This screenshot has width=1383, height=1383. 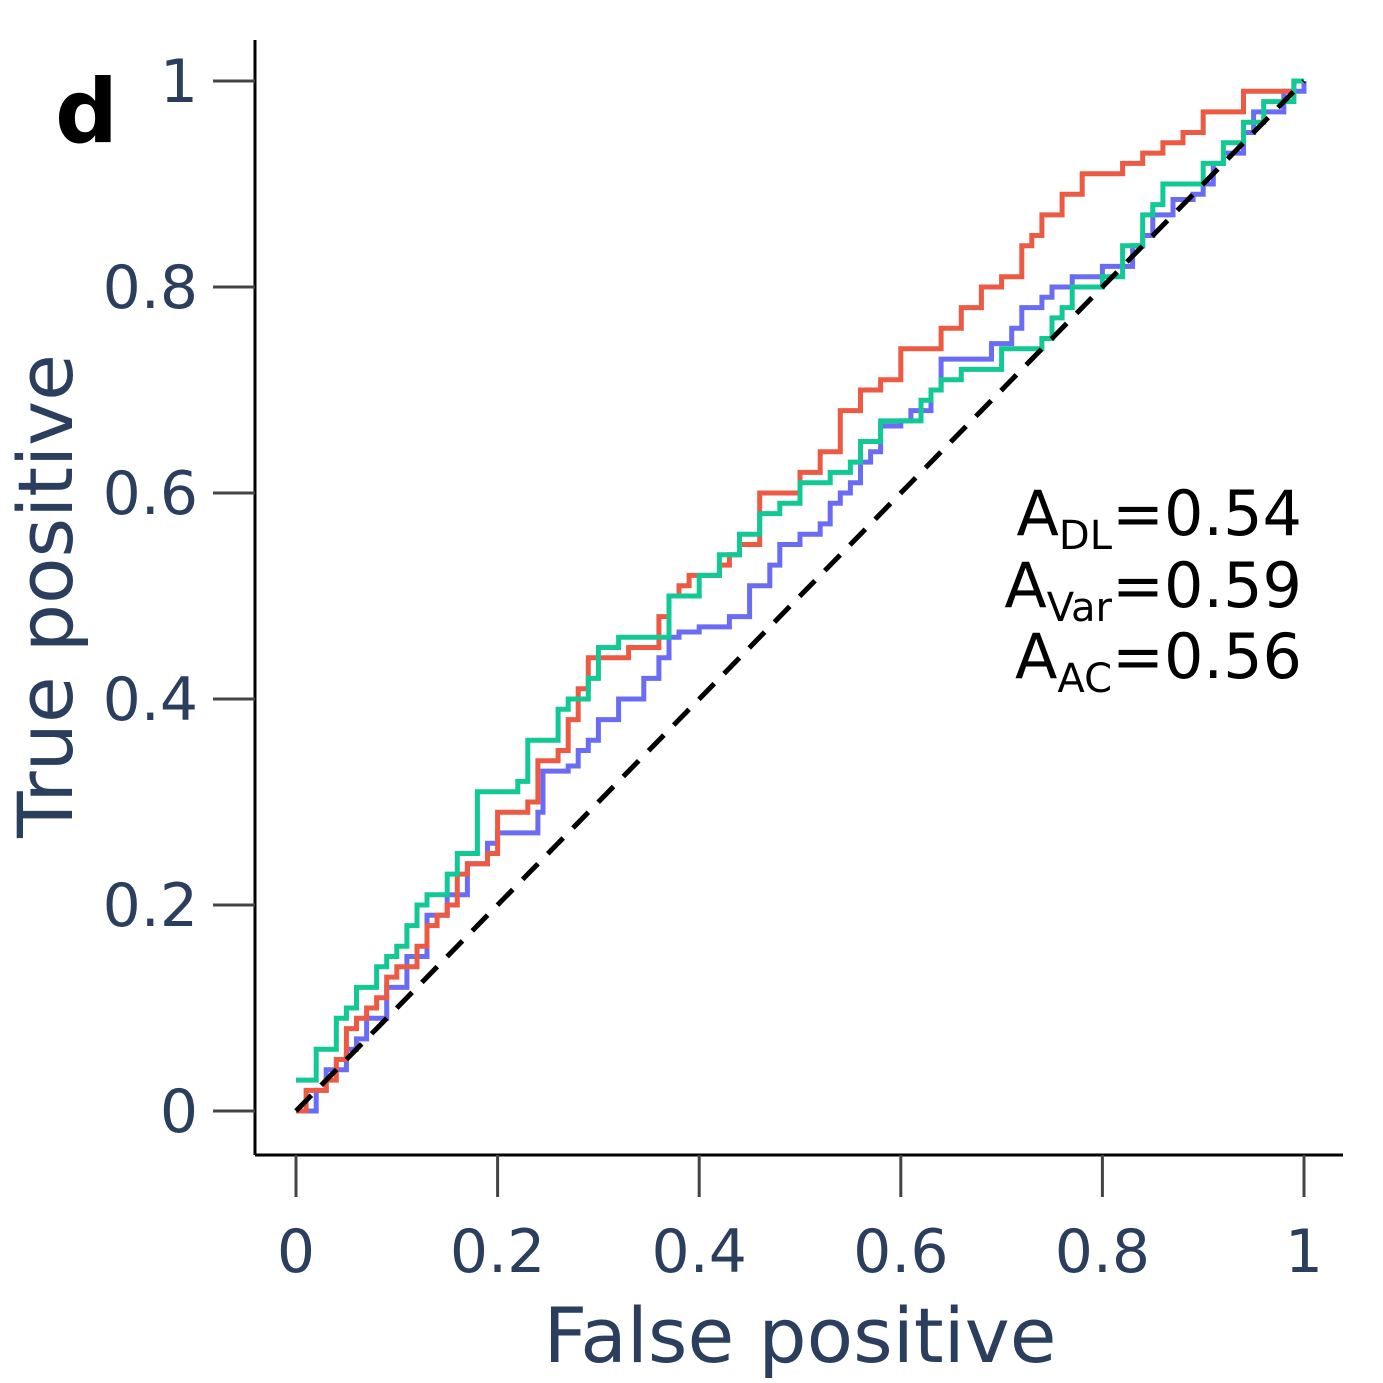 What do you see at coordinates (45, 596) in the screenshot?
I see `y-axis-title: True positive` at bounding box center [45, 596].